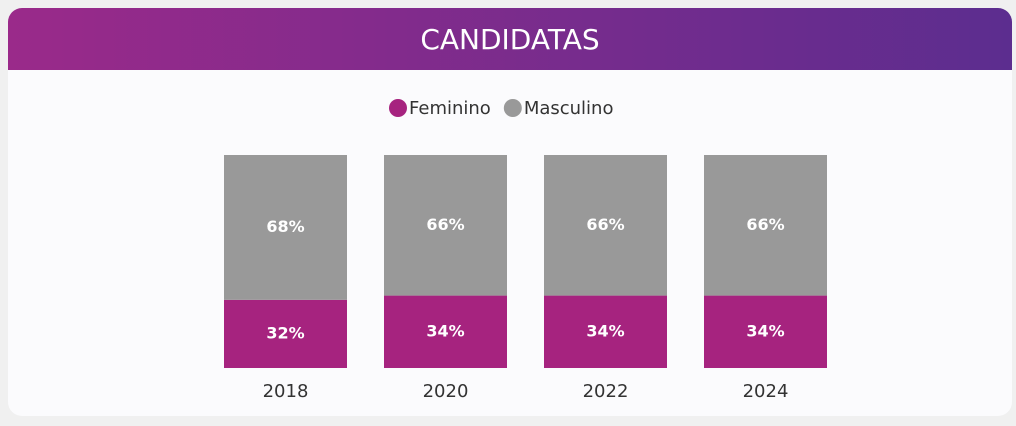  What do you see at coordinates (286, 391) in the screenshot?
I see `x-tick-label: 2018` at bounding box center [286, 391].